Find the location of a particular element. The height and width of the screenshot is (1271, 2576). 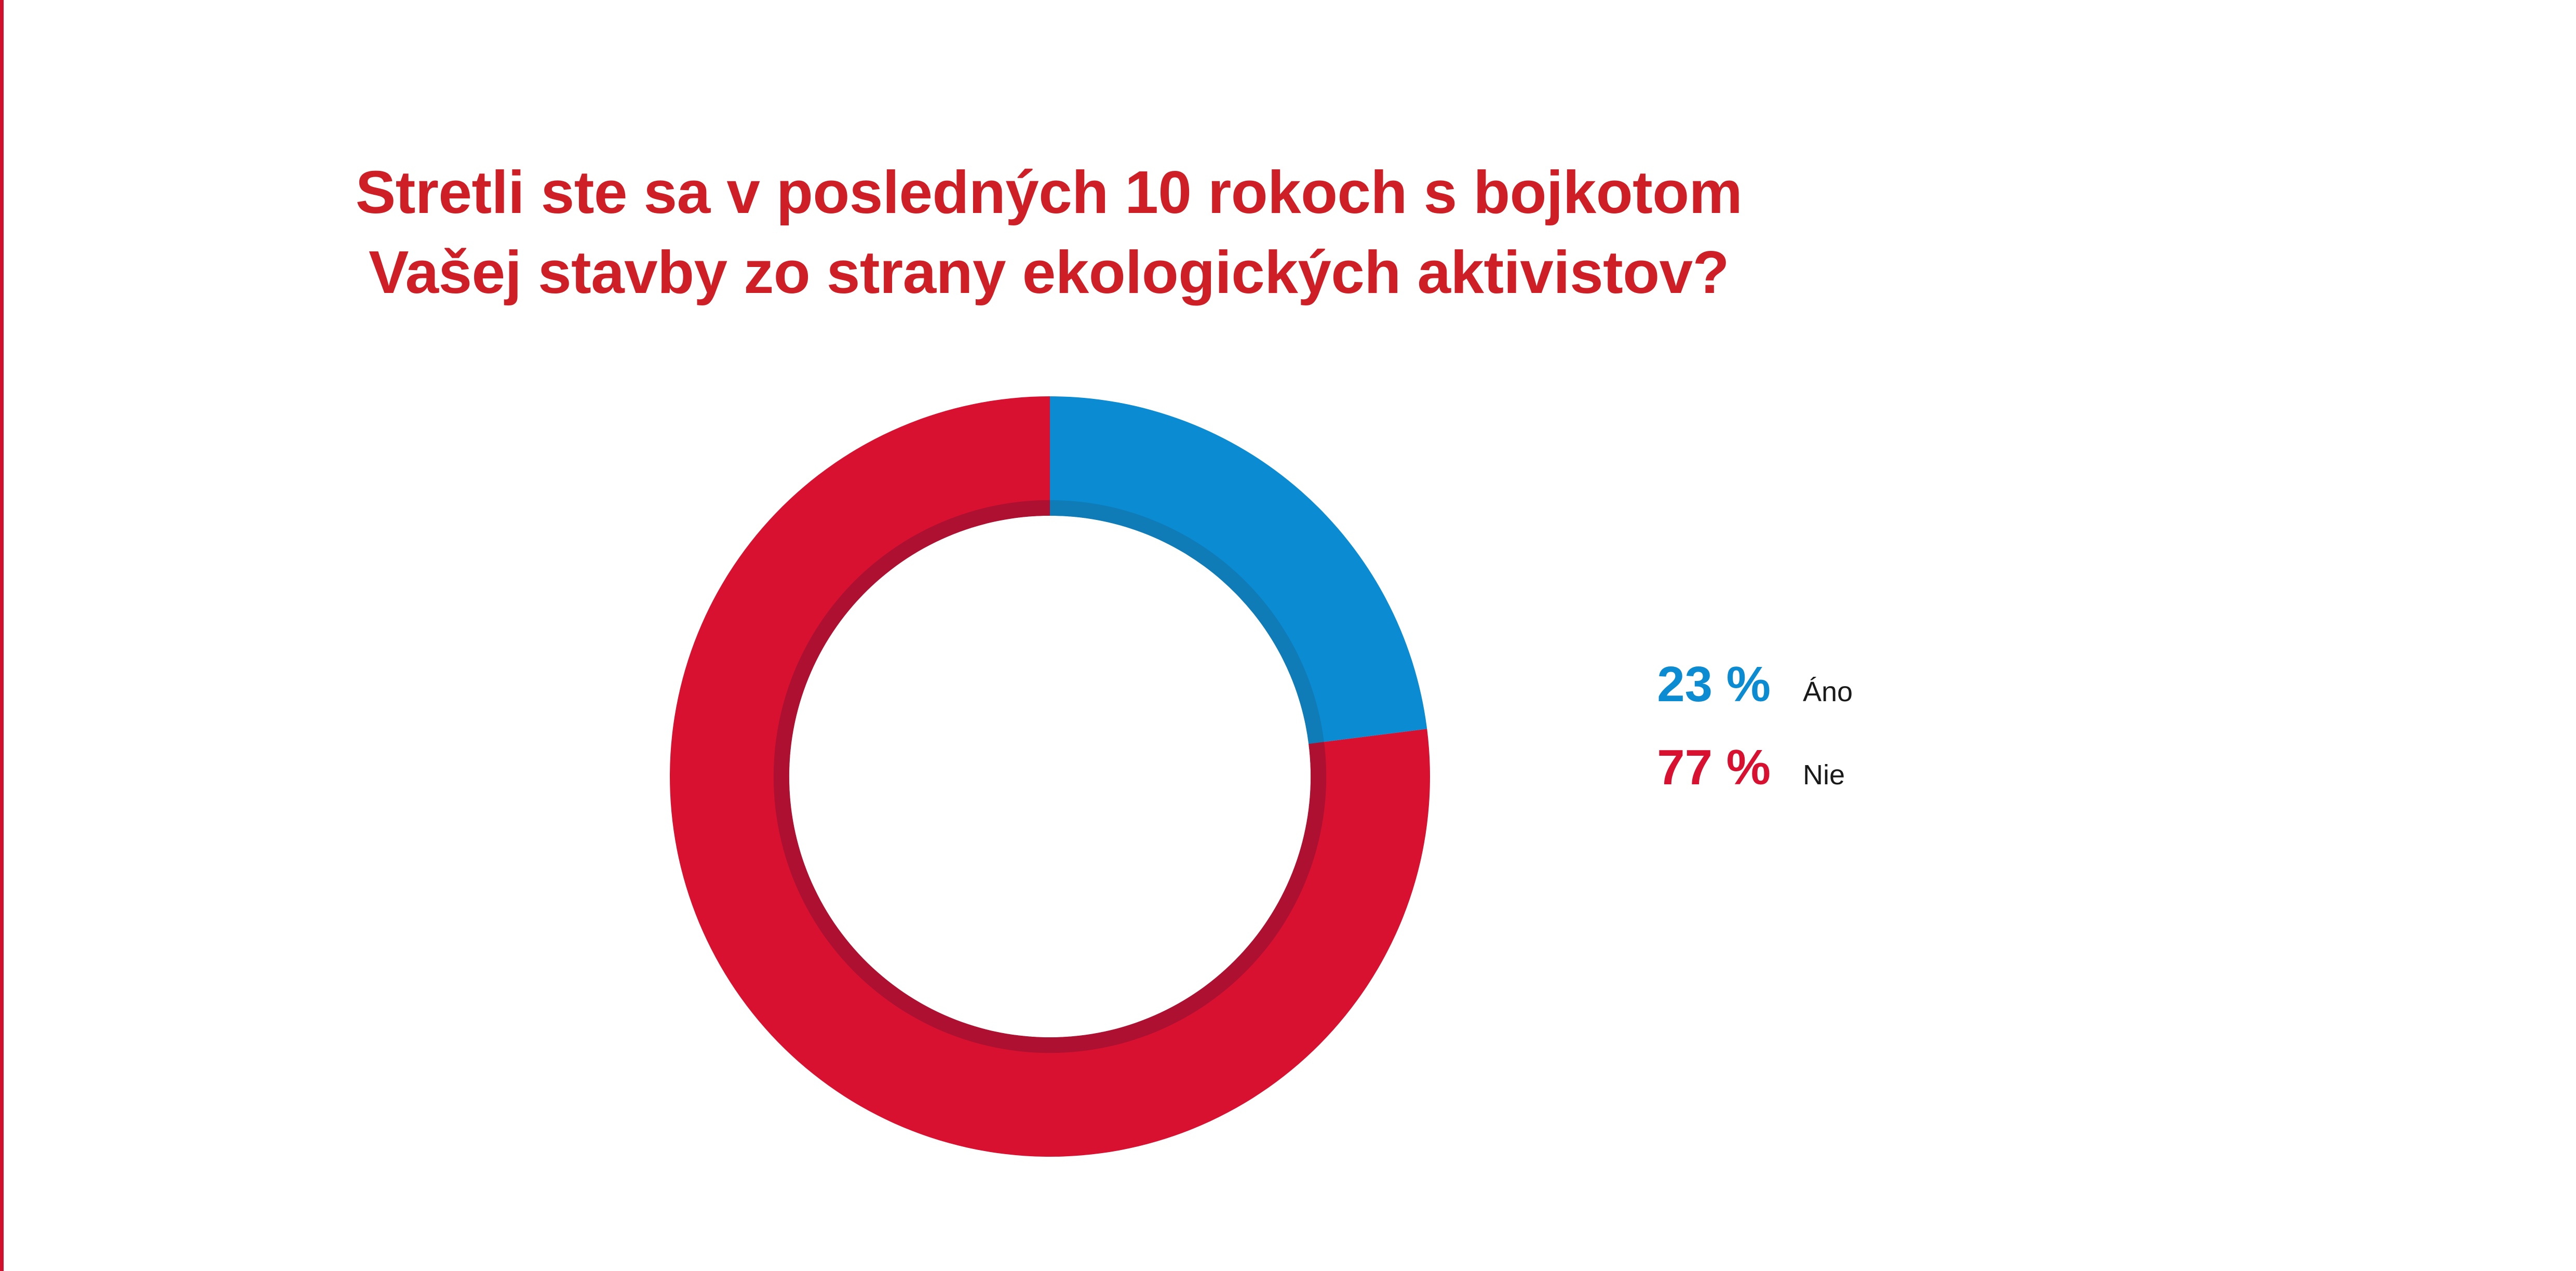

legend-label-ano: Áno is located at coordinates (1828, 691).